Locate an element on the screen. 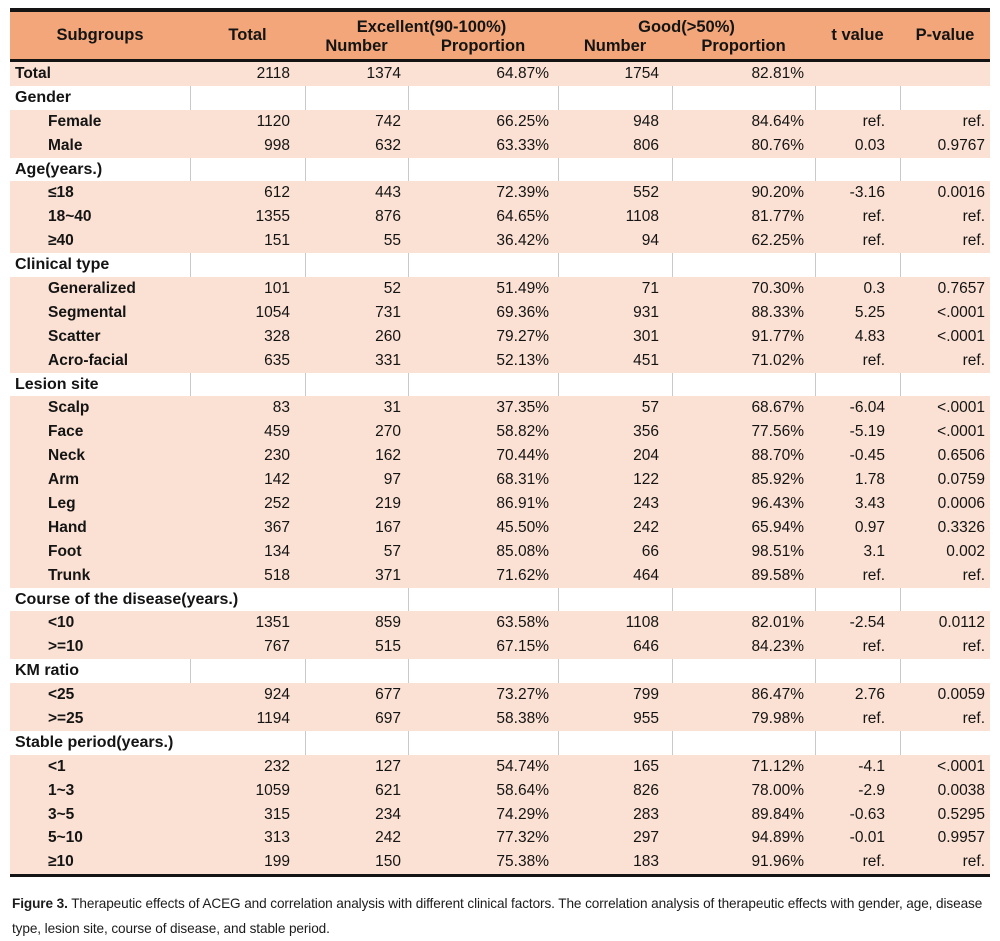 The height and width of the screenshot is (941, 1000). cell-value: 328 is located at coordinates (277, 336).